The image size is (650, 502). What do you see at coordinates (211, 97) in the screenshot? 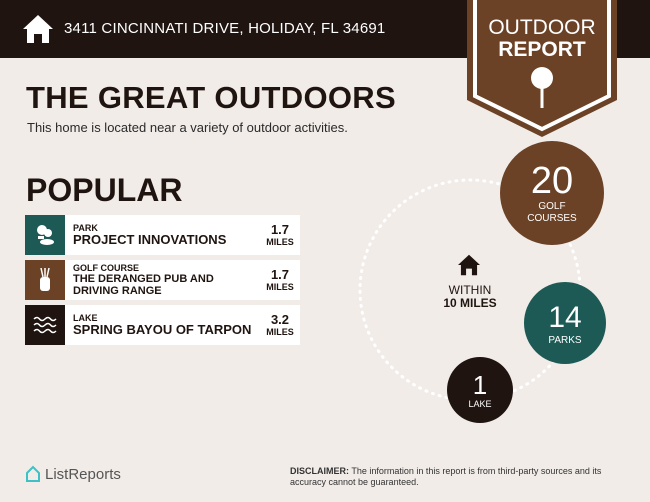
I see `page-title: THE GREAT OUTDOORS` at bounding box center [211, 97].